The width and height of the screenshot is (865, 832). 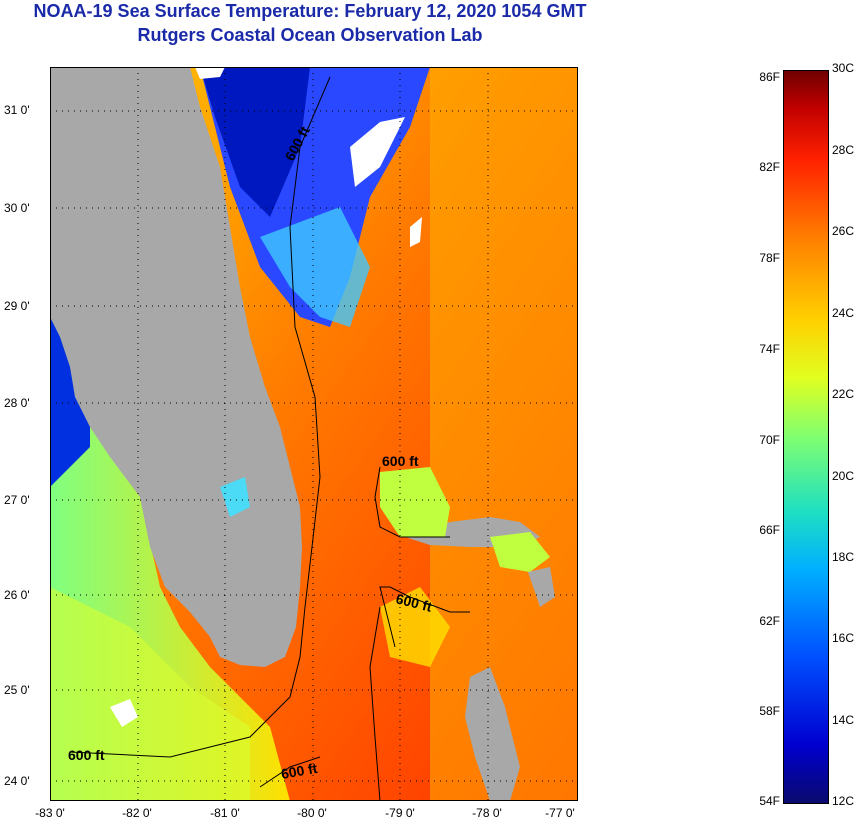 I want to click on lat-label: 28 0', so click(x=17, y=403).